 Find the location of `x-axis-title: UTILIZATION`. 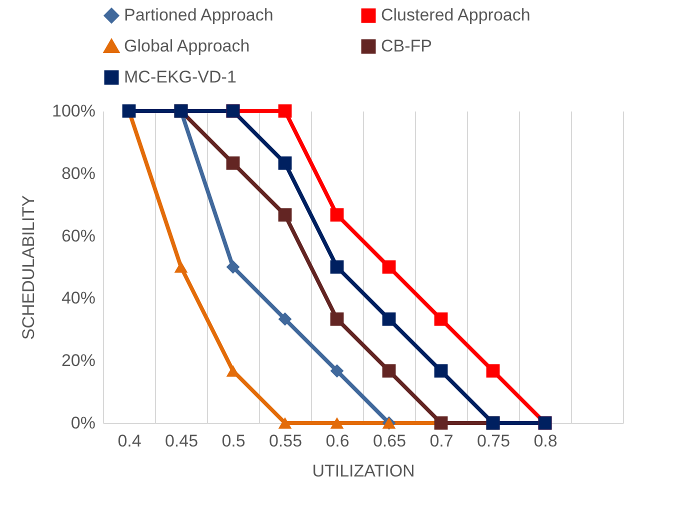

x-axis-title: UTILIZATION is located at coordinates (363, 471).